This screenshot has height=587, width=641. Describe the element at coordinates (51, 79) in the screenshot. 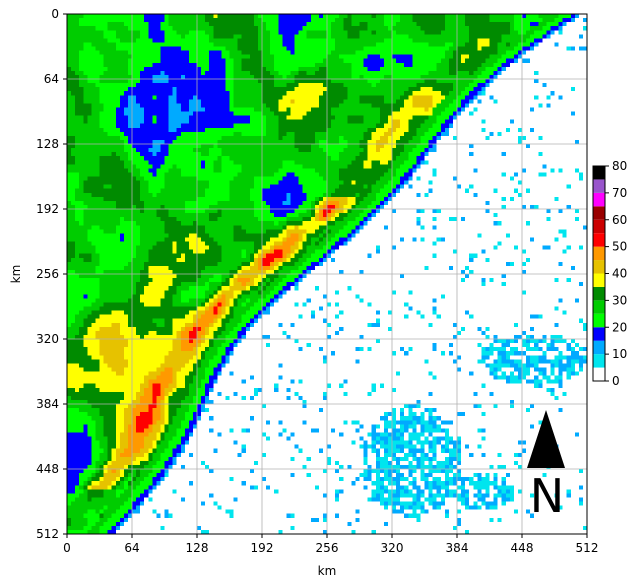

I see `y-tick-label: 64` at that location.